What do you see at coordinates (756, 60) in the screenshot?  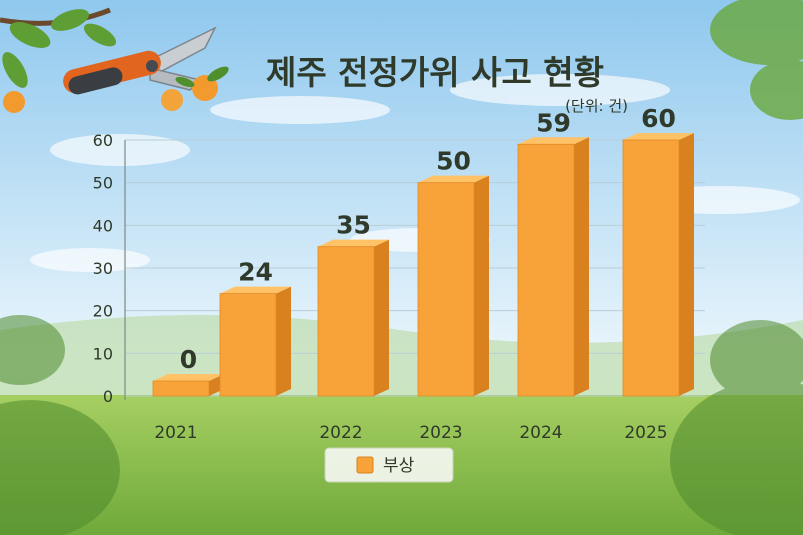 I see `tree-branch-right` at bounding box center [756, 60].